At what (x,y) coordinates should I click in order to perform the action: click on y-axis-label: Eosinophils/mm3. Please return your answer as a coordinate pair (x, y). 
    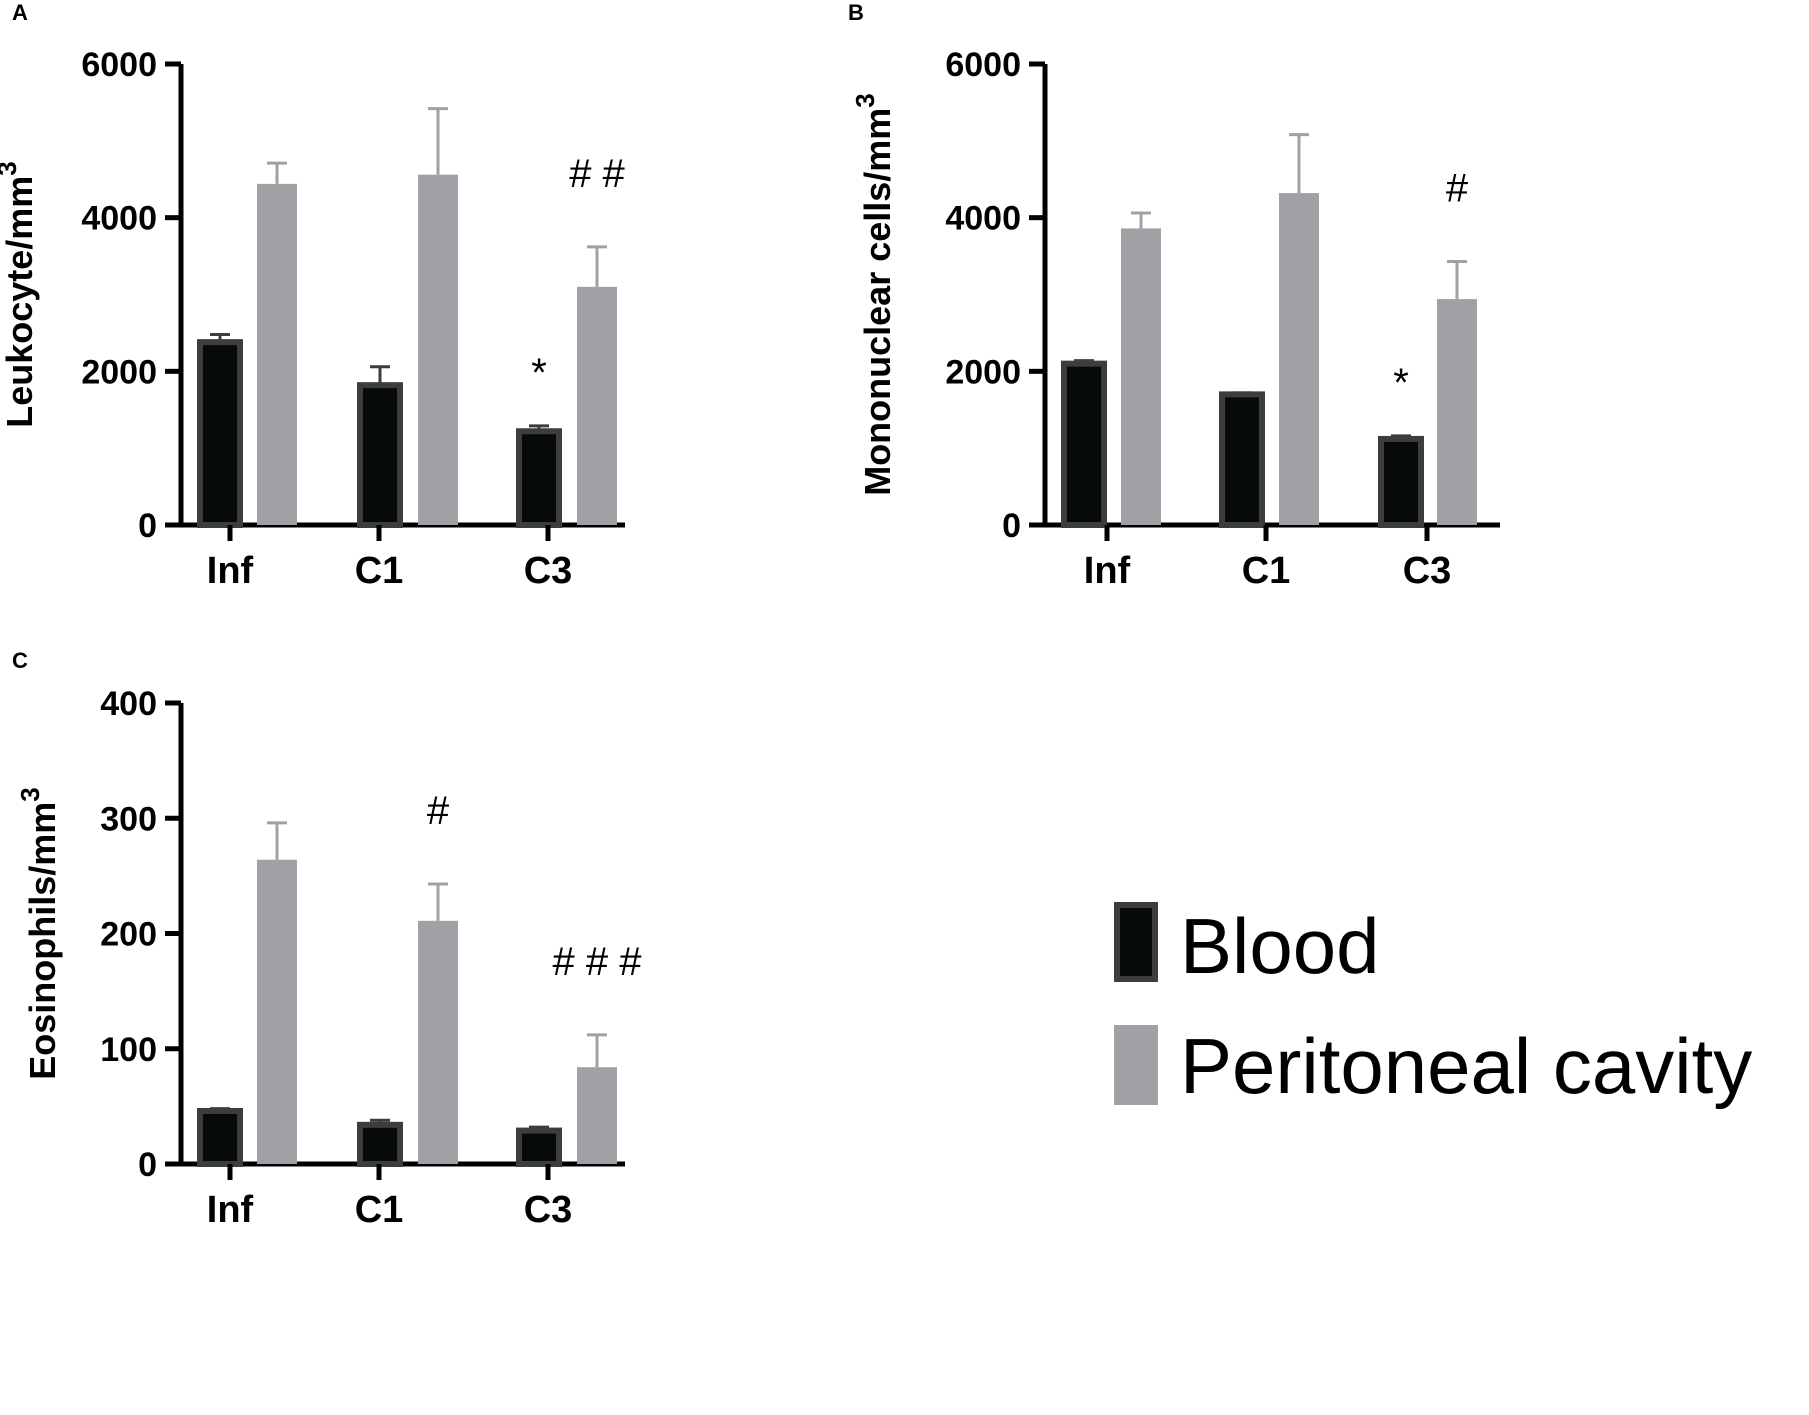
    Looking at the image, I should click on (39, 933).